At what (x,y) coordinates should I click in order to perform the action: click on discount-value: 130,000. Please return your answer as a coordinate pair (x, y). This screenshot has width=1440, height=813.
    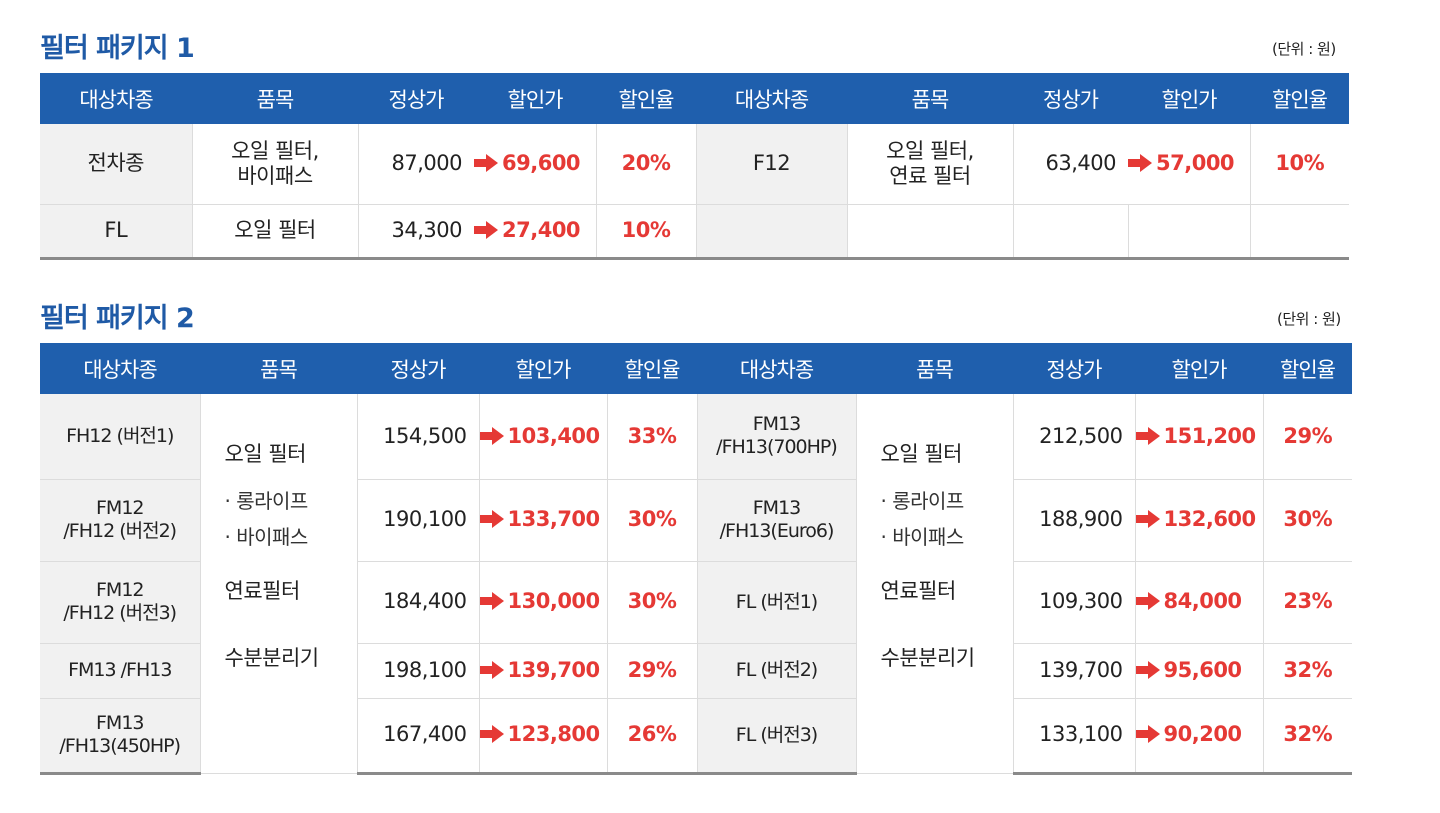
    Looking at the image, I should click on (554, 601).